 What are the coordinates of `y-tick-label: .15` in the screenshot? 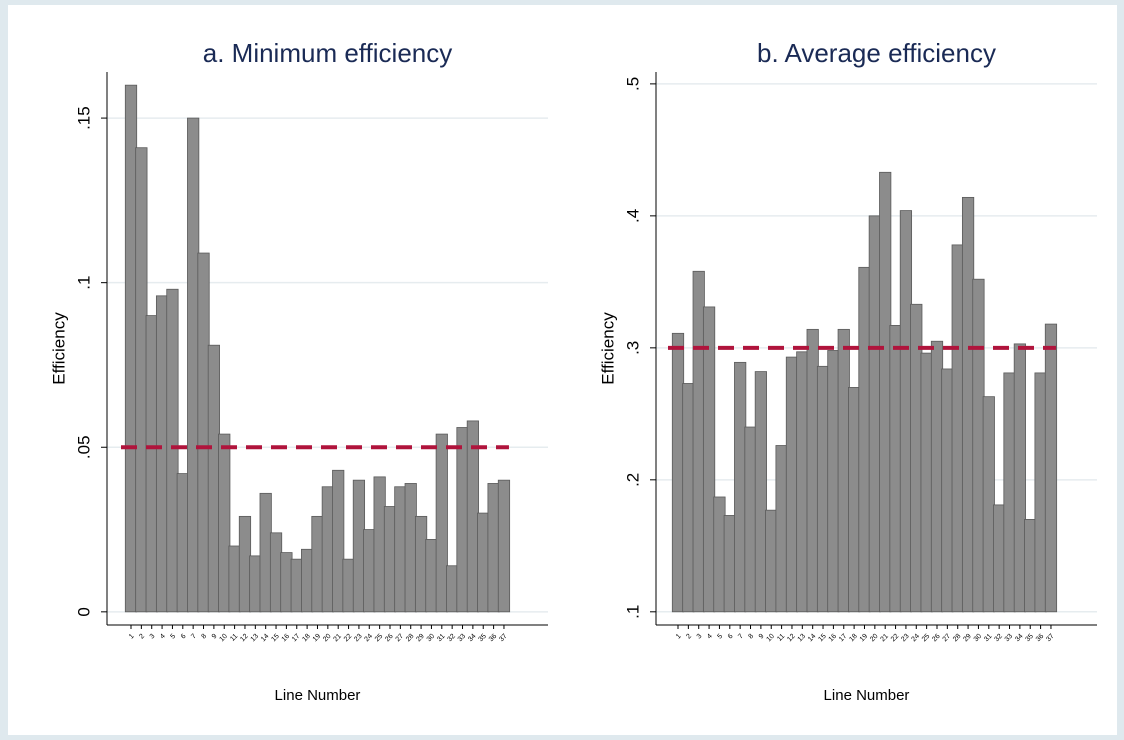 It's located at (83, 118).